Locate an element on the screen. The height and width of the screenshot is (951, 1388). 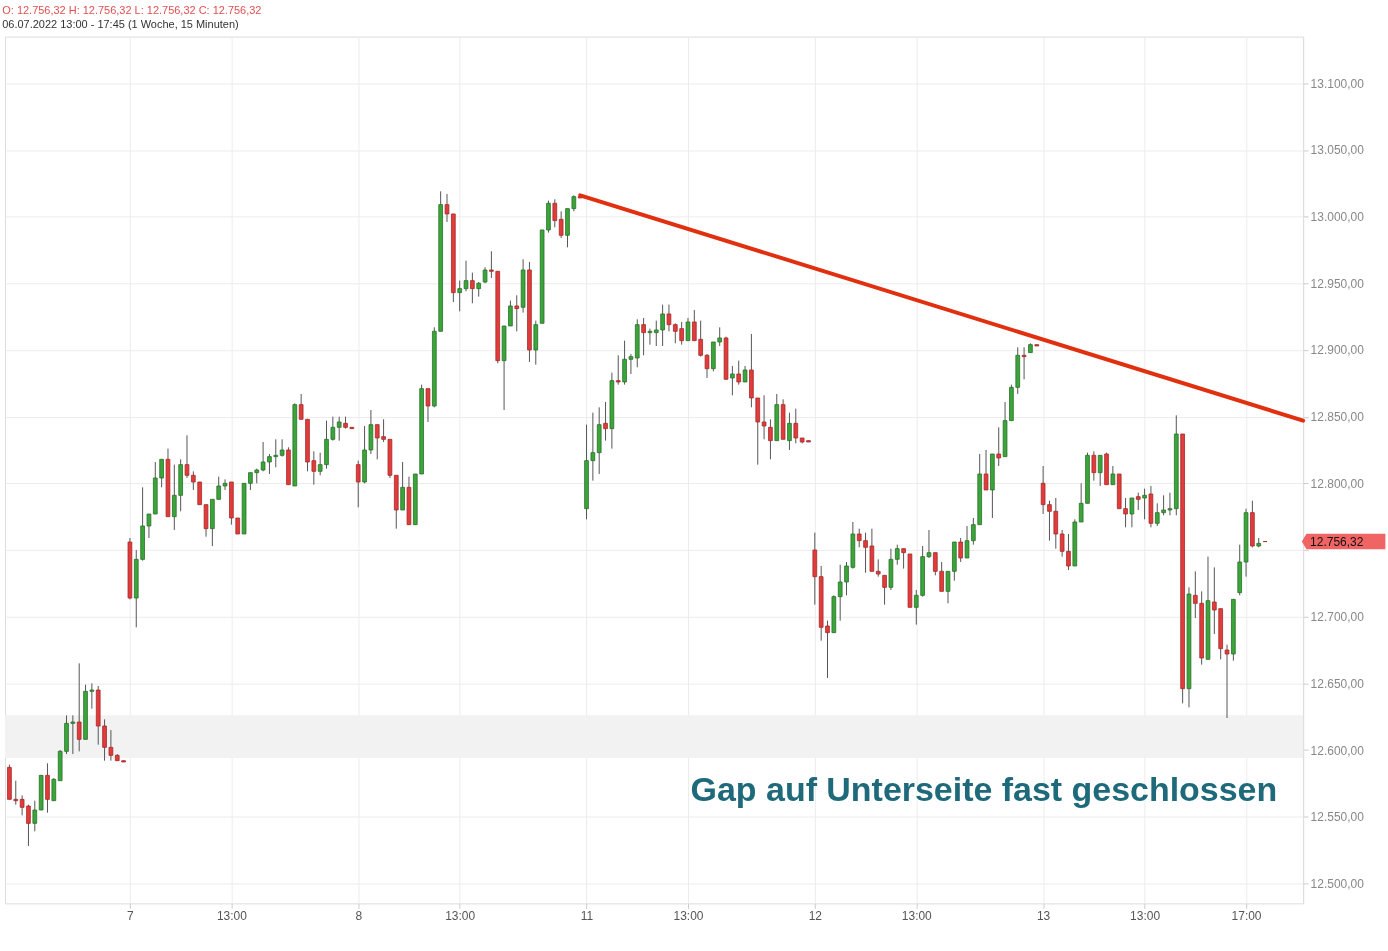
chart-title: O: 12.756,32 H: 12.756,32 L: 12.756,32 C: 12.756,32 is located at coordinates (132, 9).